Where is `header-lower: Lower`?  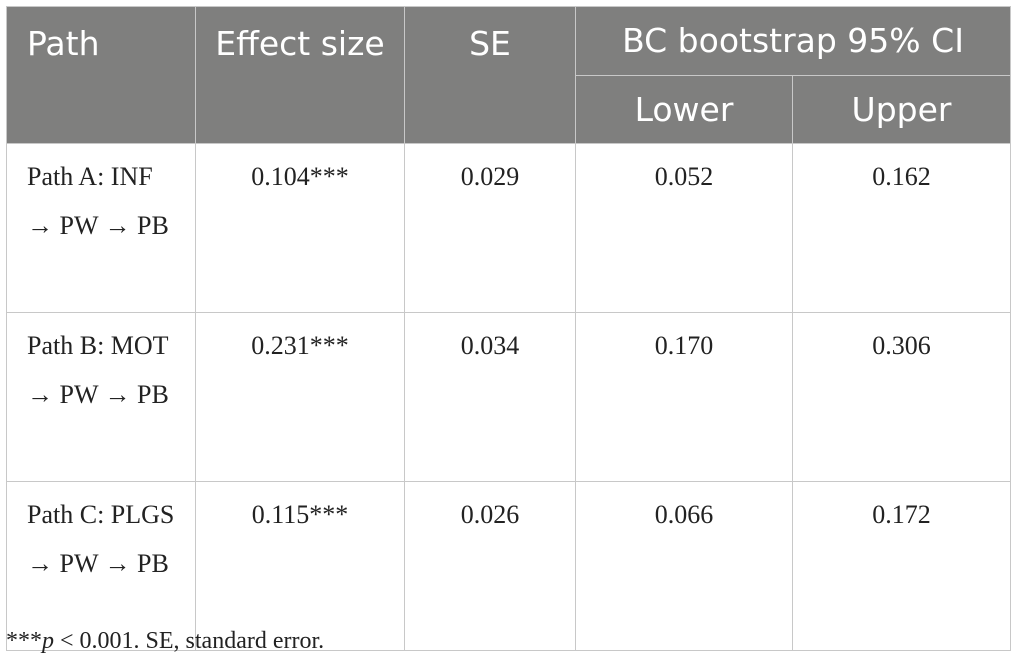 header-lower: Lower is located at coordinates (684, 109).